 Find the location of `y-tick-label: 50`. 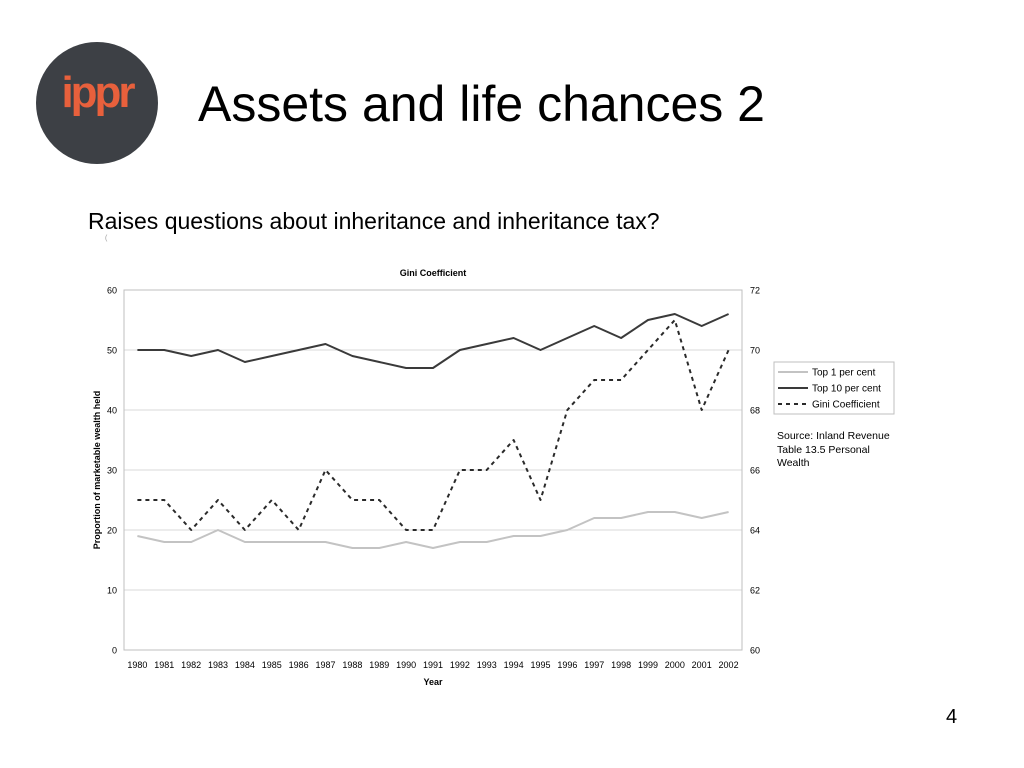

y-tick-label: 50 is located at coordinates (112, 351).